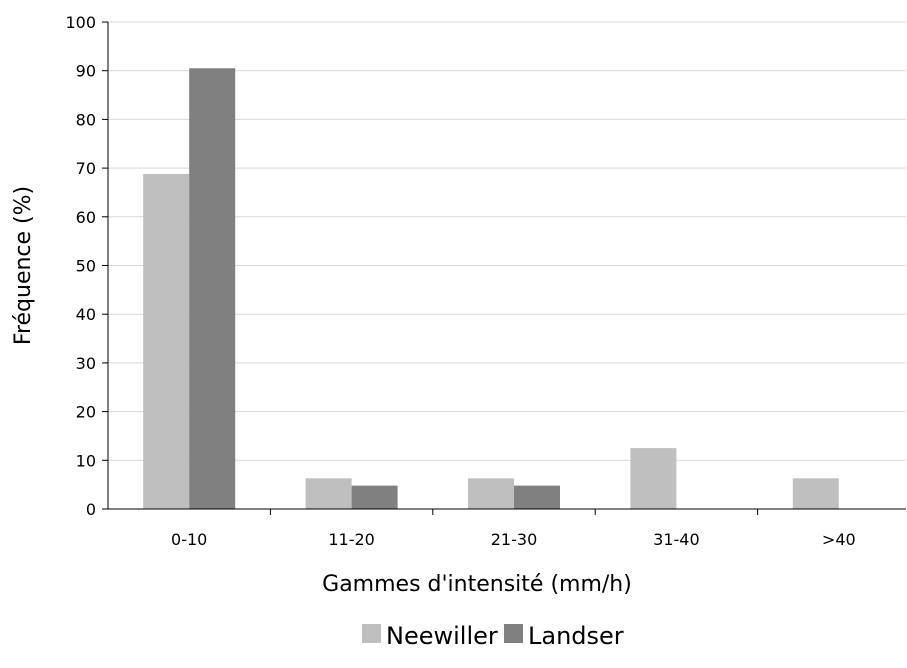 The height and width of the screenshot is (668, 907). Describe the element at coordinates (513, 529) in the screenshot. I see `x-tick-labels: 0-10 11-20 21-30 31-40 >40` at that location.